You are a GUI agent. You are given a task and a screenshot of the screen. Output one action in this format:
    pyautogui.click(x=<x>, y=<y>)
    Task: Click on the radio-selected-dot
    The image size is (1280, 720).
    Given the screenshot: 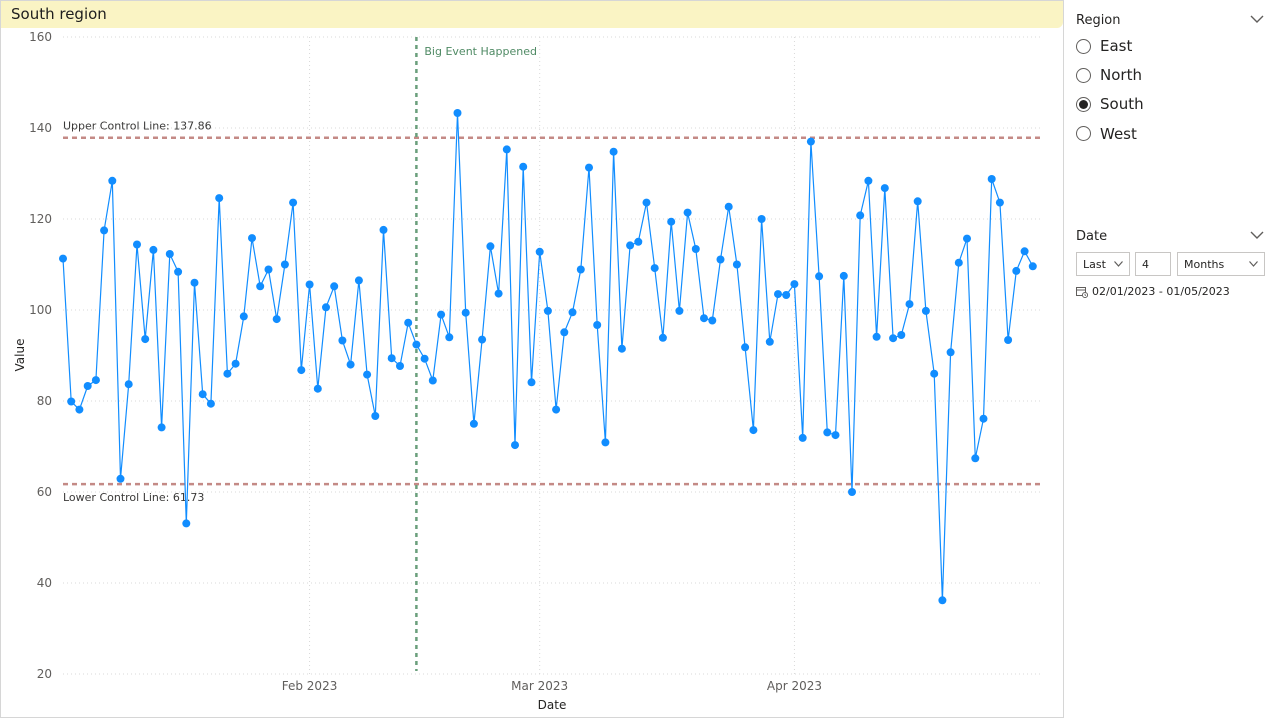 What is the action you would take?
    pyautogui.click(x=1083, y=104)
    